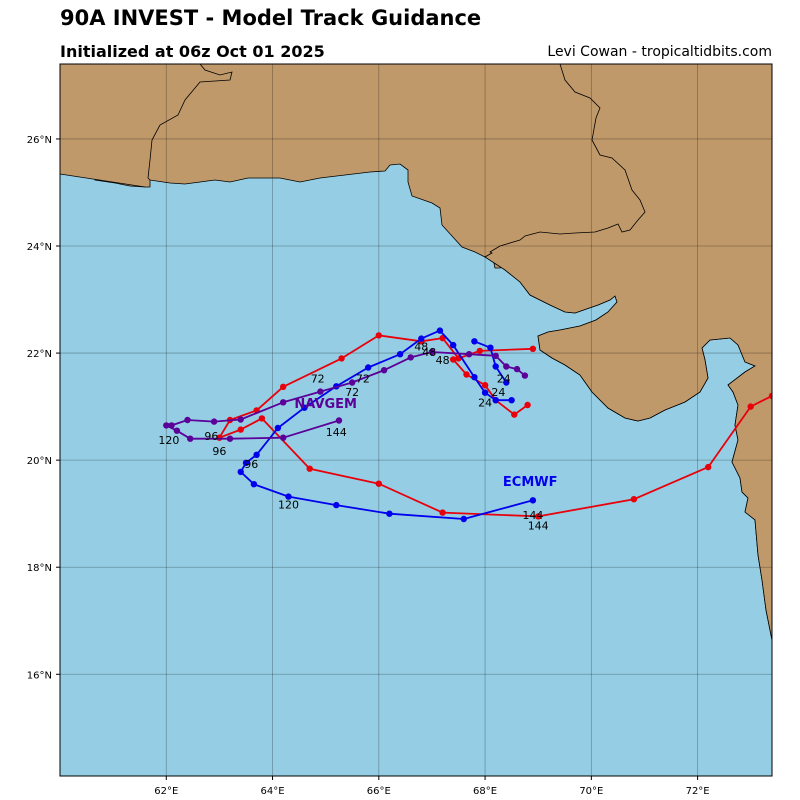 The width and height of the screenshot is (800, 800). What do you see at coordinates (591, 791) in the screenshot?
I see `lon-tick-label: 70°E` at bounding box center [591, 791].